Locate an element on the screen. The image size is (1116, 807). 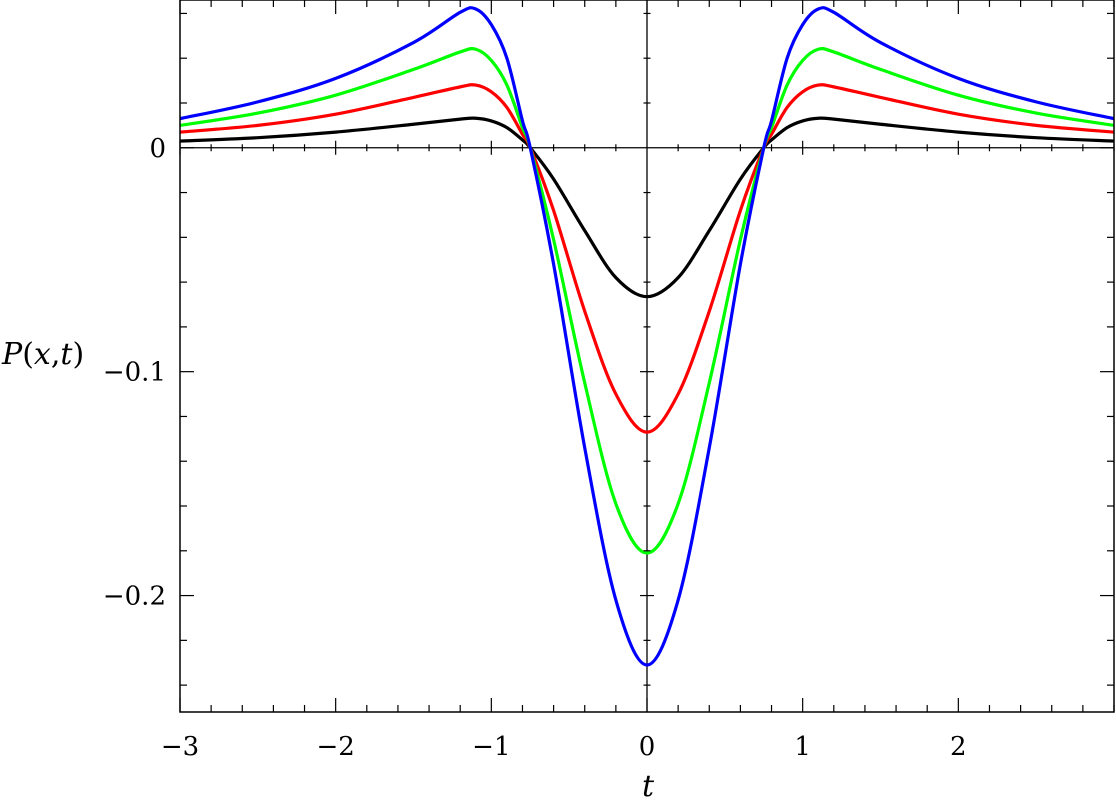
y-tick-label: −0.1 is located at coordinates (134, 373).